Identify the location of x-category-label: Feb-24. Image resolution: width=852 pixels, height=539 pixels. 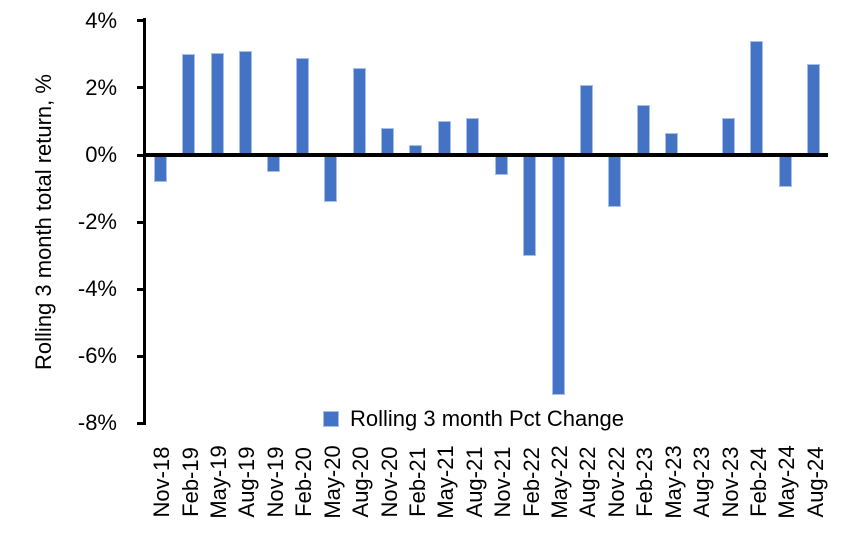
(758, 482).